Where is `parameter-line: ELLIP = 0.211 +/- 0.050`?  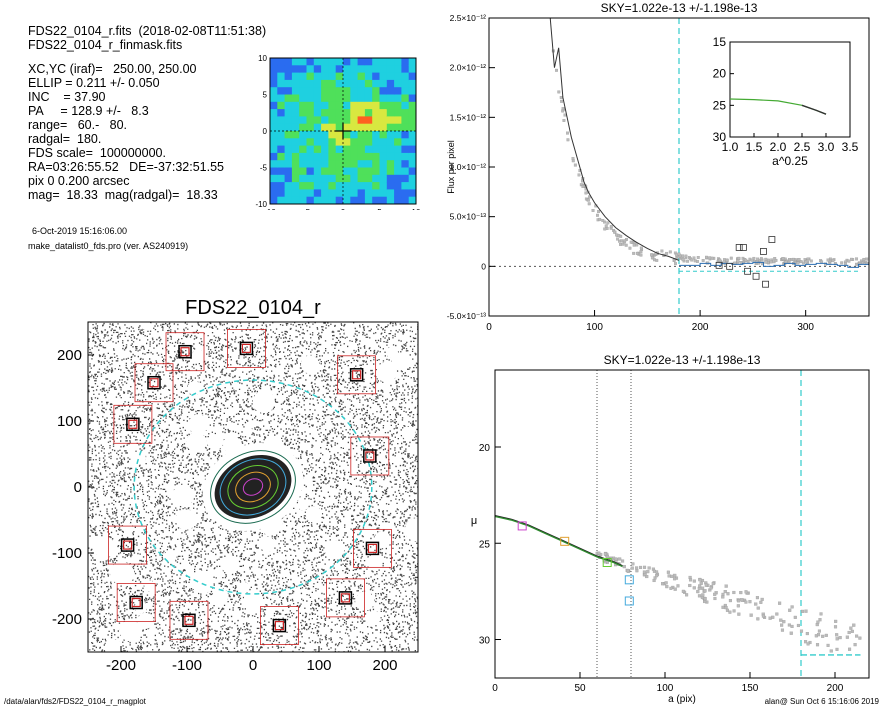 parameter-line: ELLIP = 0.211 +/- 0.050 is located at coordinates (94, 83).